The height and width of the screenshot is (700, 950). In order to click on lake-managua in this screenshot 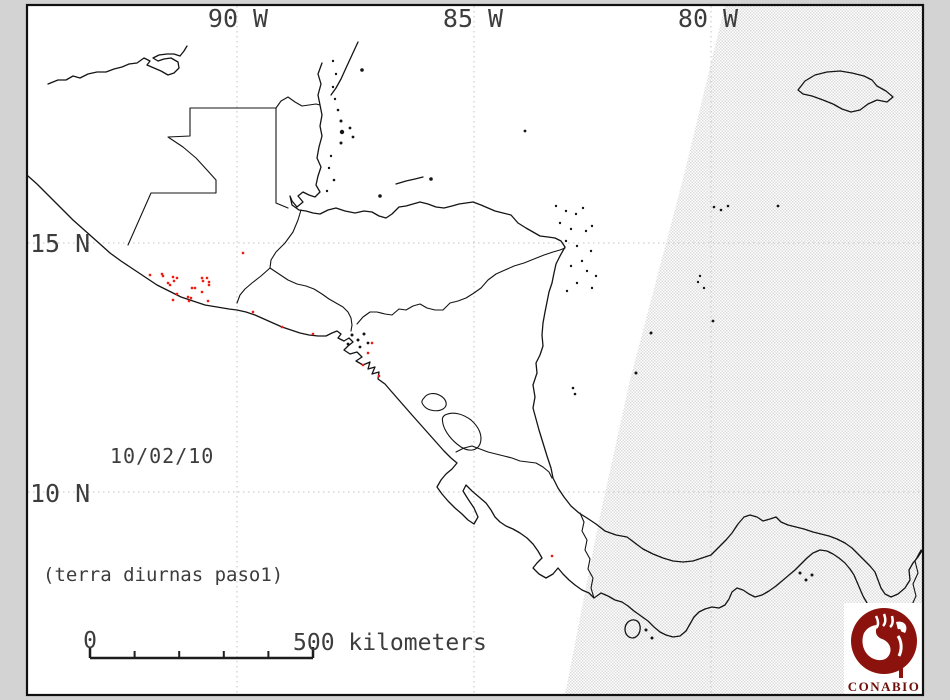, I will do `click(434, 402)`.